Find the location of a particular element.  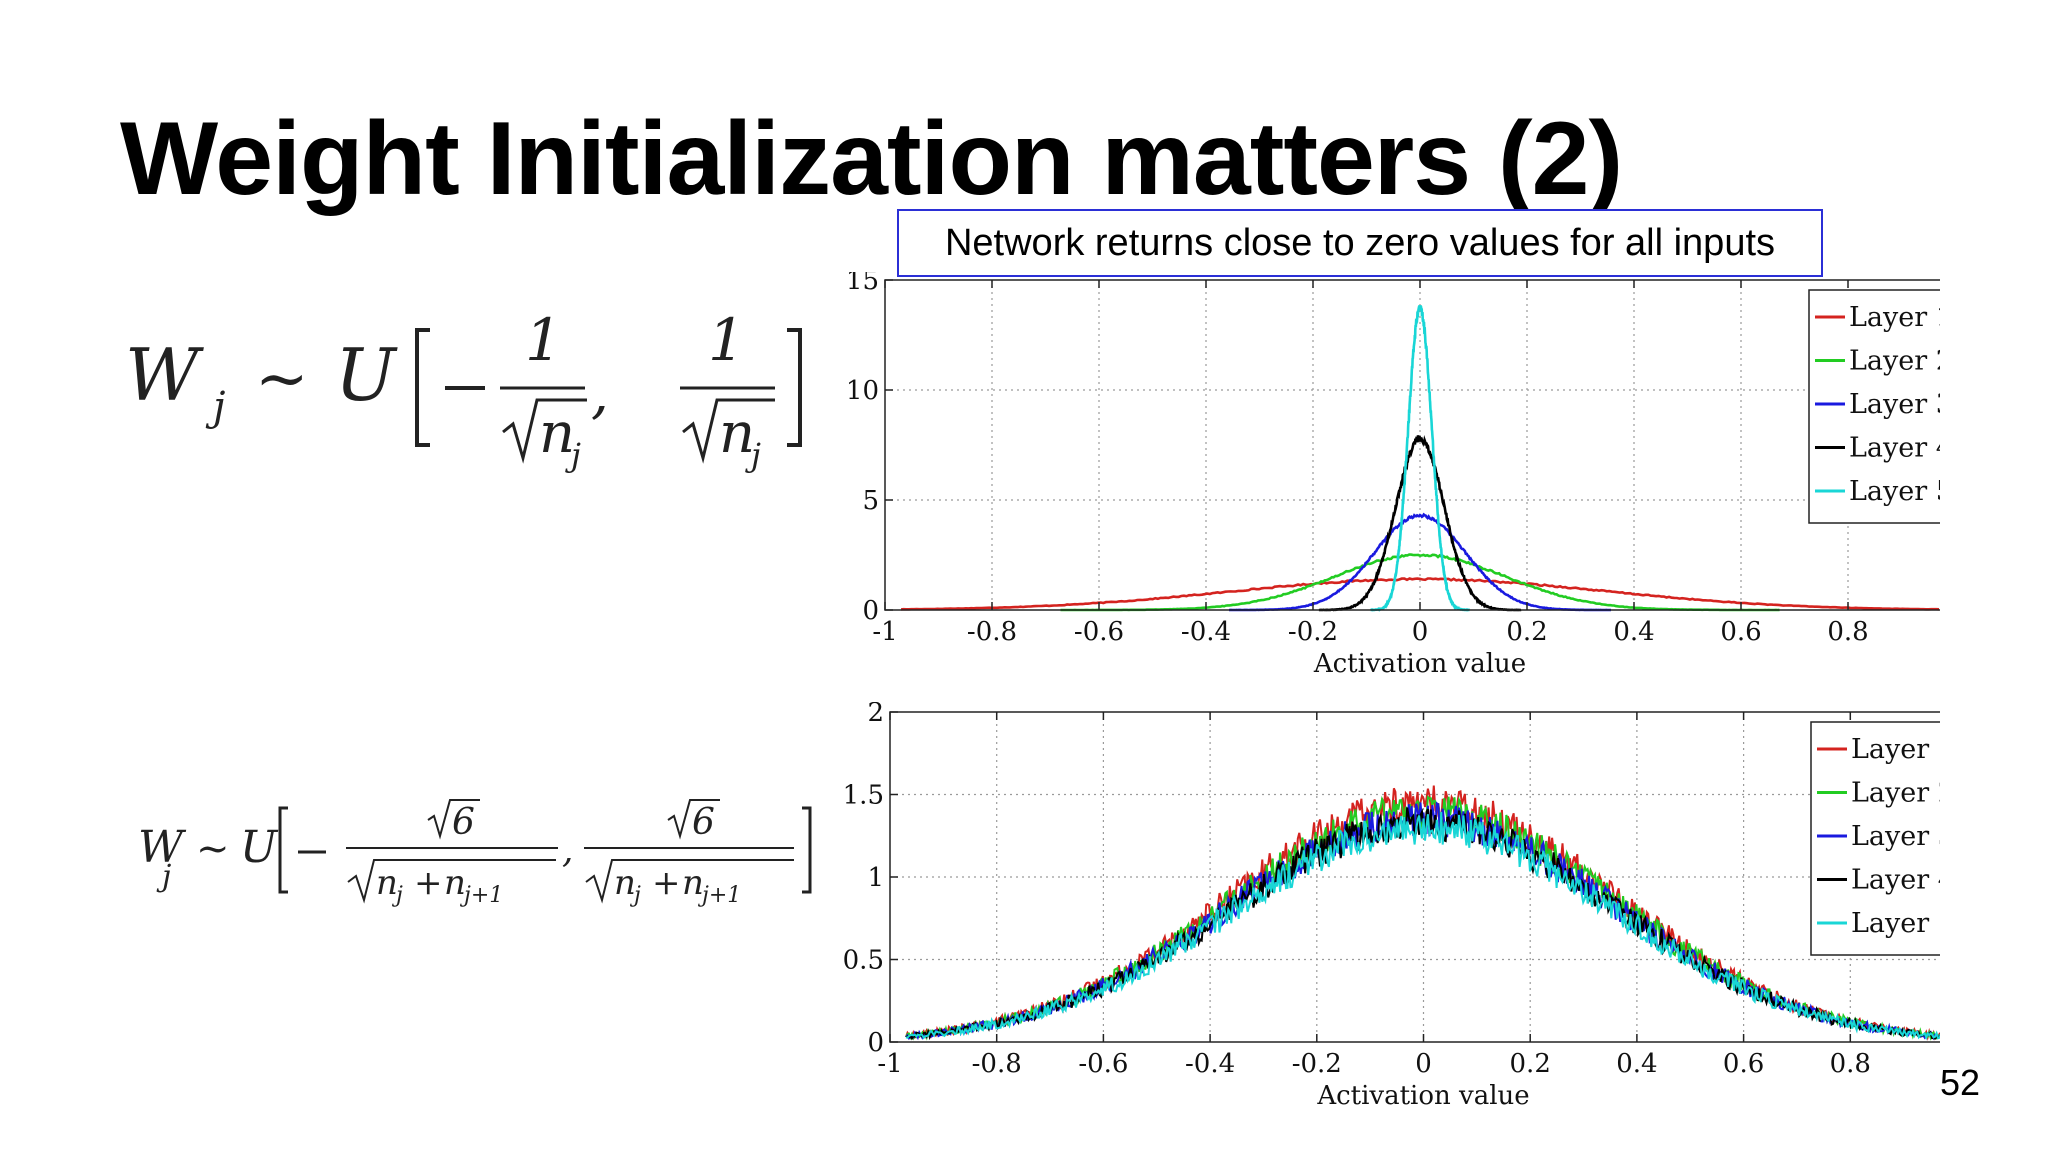

y-tick-label: 2 is located at coordinates (875, 715).